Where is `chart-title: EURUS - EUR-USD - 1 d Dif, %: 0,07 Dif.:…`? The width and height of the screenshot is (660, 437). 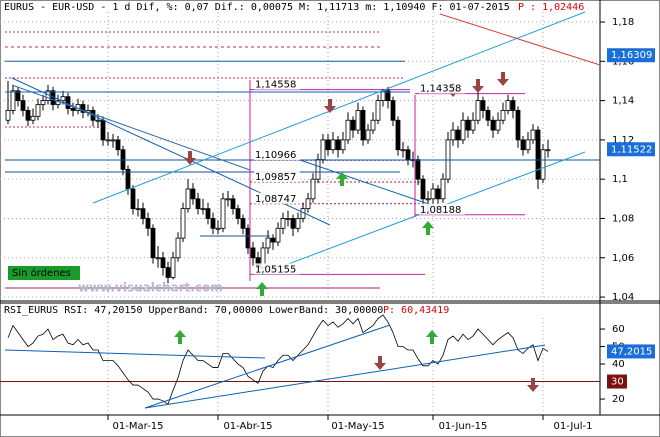 chart-title: EURUS - EUR-USD - 1 d Dif, %: 0,07 Dif.:… is located at coordinates (257, 7).